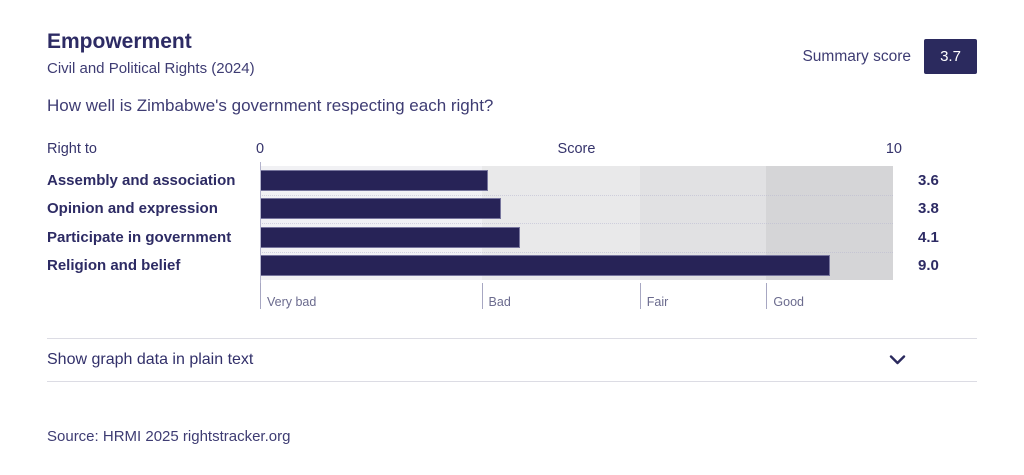 The image size is (1024, 475). What do you see at coordinates (139, 237) in the screenshot?
I see `category-label: Participate in government` at bounding box center [139, 237].